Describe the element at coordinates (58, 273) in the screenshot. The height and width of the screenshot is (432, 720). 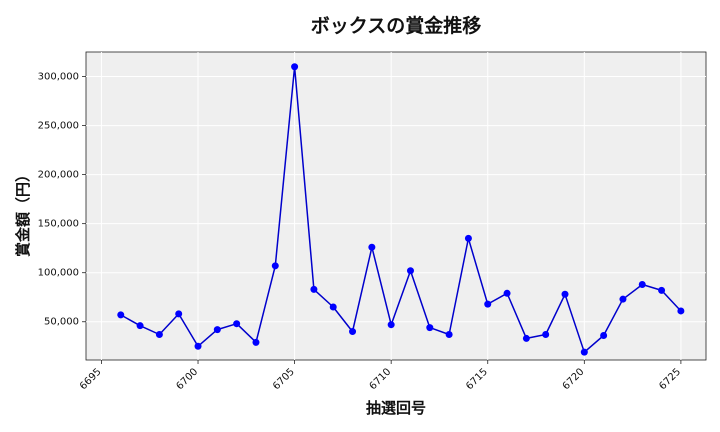
I see `y-tick-label: 100,000` at that location.